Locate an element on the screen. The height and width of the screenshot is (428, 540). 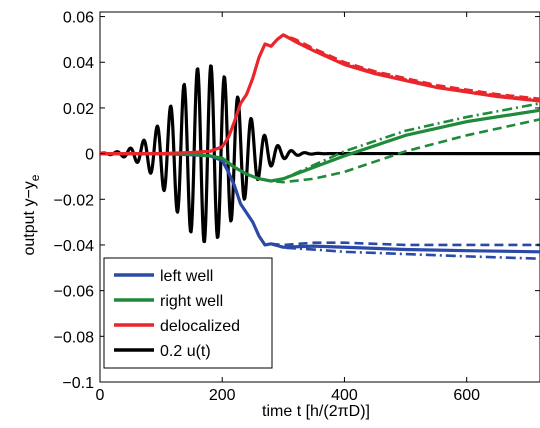
legend-label: right well is located at coordinates (191, 301).